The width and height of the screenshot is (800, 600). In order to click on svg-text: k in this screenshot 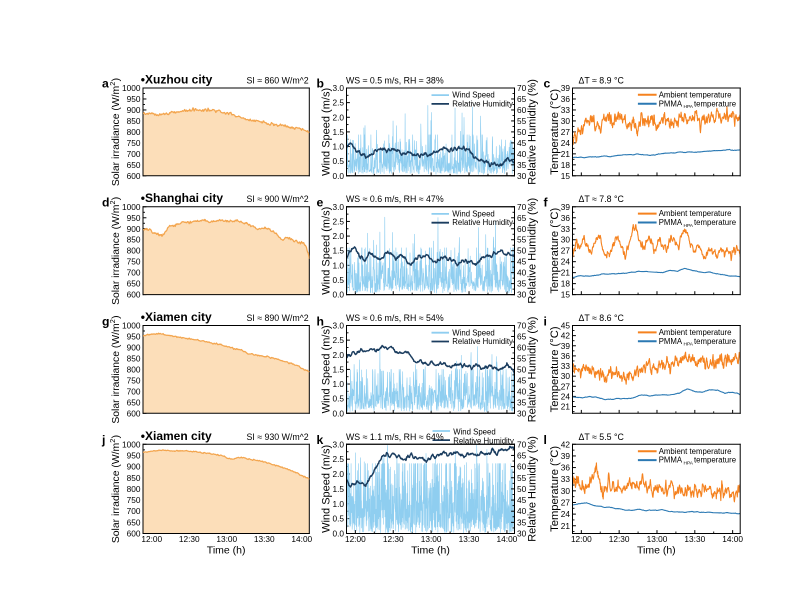, I will do `click(320, 440)`.